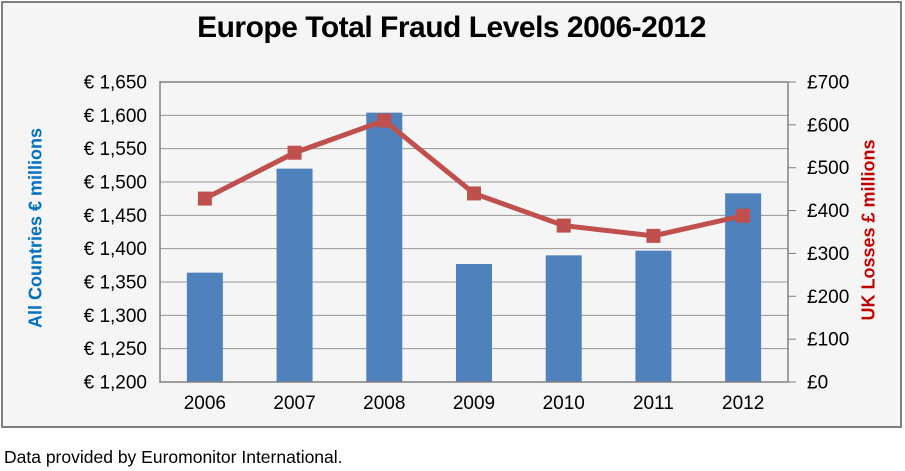 The width and height of the screenshot is (905, 471). What do you see at coordinates (115, 83) in the screenshot?
I see `left-tick-label: € 1,650` at bounding box center [115, 83].